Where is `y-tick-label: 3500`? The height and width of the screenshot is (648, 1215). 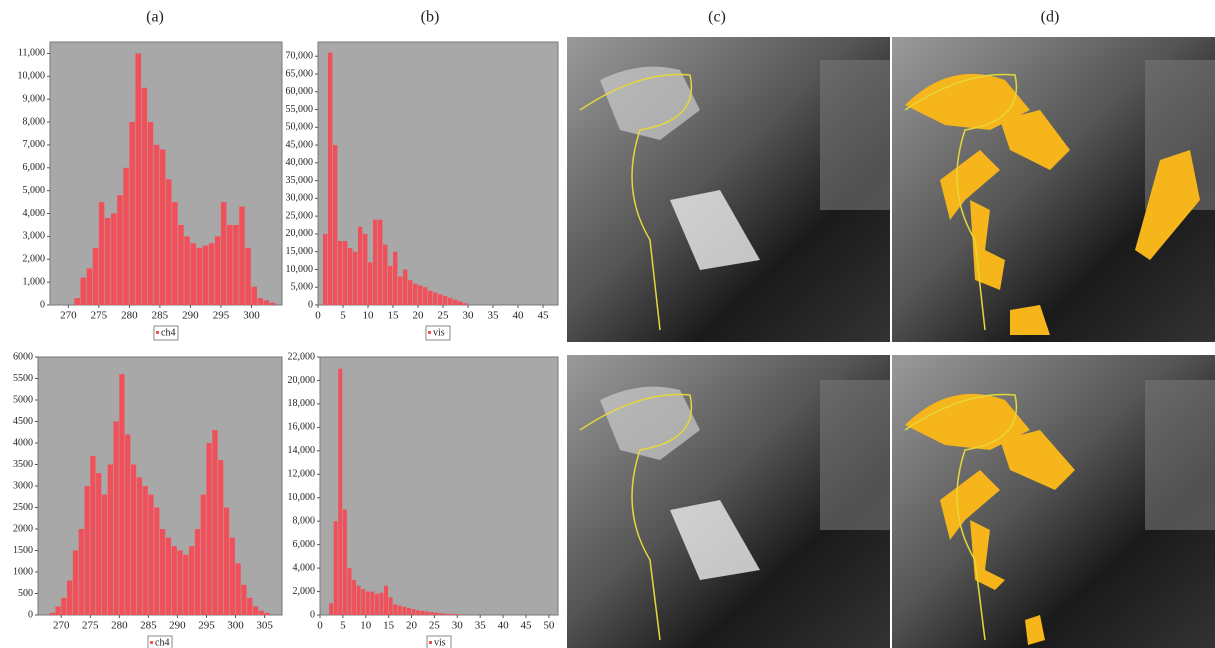 y-tick-label: 3500 is located at coordinates (23, 464).